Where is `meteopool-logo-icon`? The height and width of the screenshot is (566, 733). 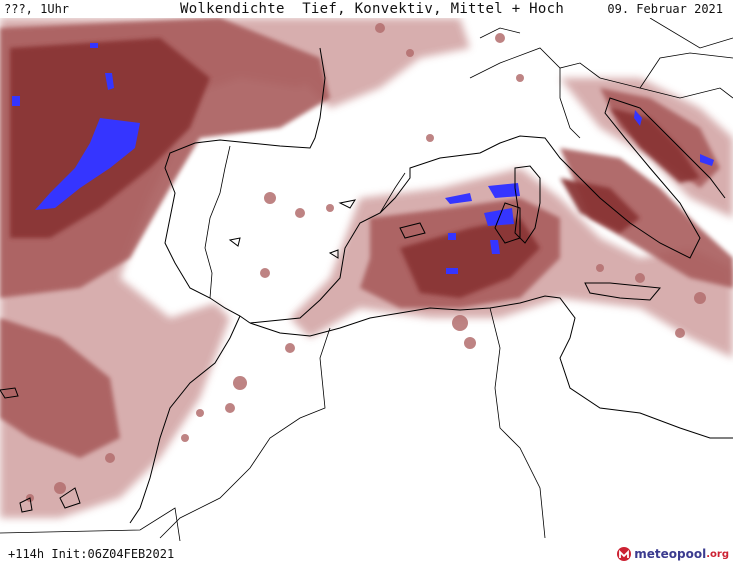 meteopool-logo-icon is located at coordinates (624, 554).